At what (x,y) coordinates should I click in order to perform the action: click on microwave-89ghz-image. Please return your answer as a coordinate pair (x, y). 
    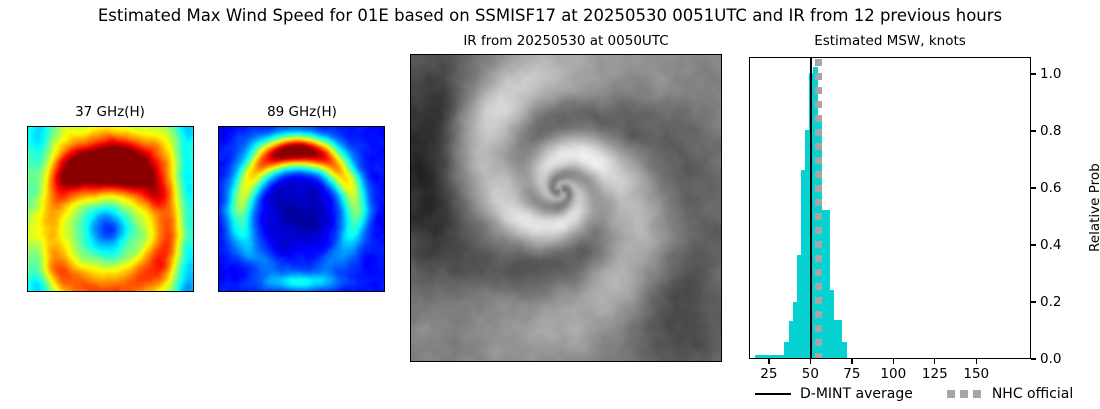
    Looking at the image, I should click on (301, 209).